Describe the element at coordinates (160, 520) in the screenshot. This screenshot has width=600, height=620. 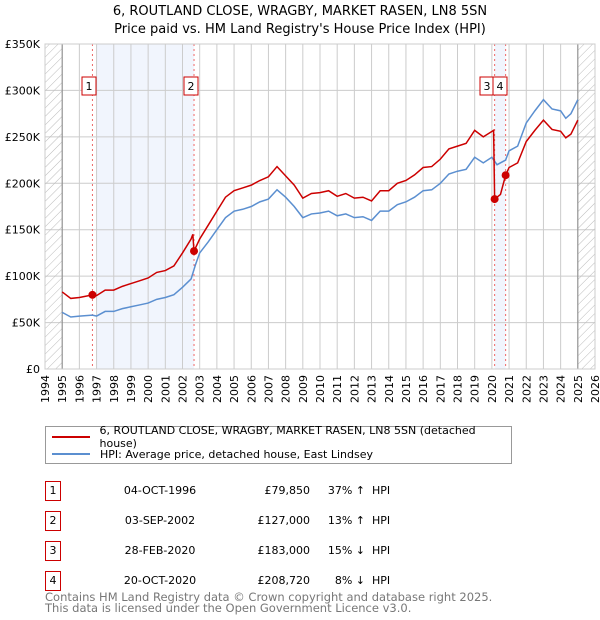
I see `sale-date: 03-SEP-2002` at that location.